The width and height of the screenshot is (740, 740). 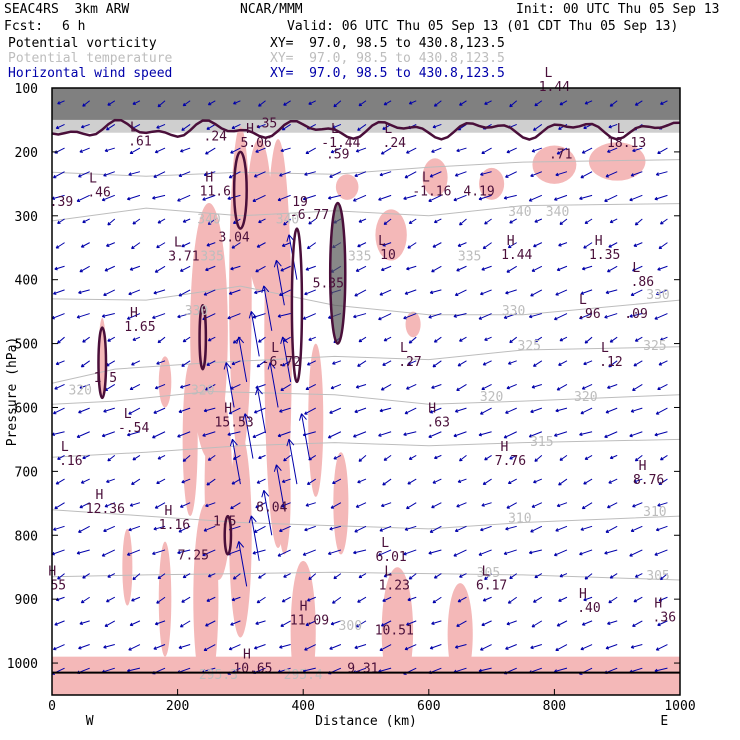 What do you see at coordinates (585, 397) in the screenshot?
I see `theta-label: 320` at bounding box center [585, 397].